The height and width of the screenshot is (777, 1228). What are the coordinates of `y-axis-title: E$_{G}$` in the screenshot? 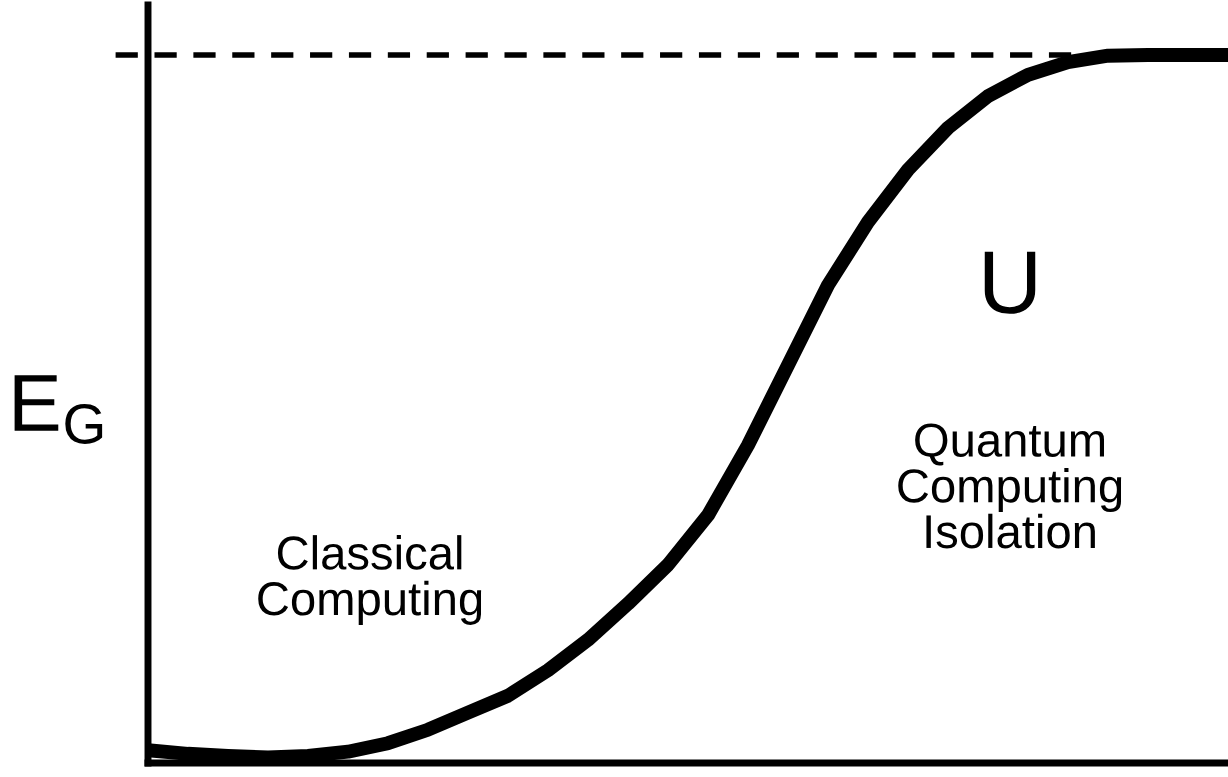 It's located at (58, 409).